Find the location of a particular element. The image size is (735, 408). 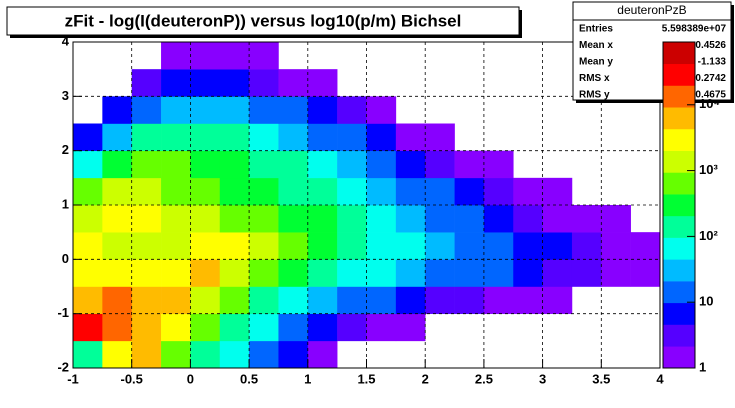

x-tick-label: 0.5 is located at coordinates (249, 378).